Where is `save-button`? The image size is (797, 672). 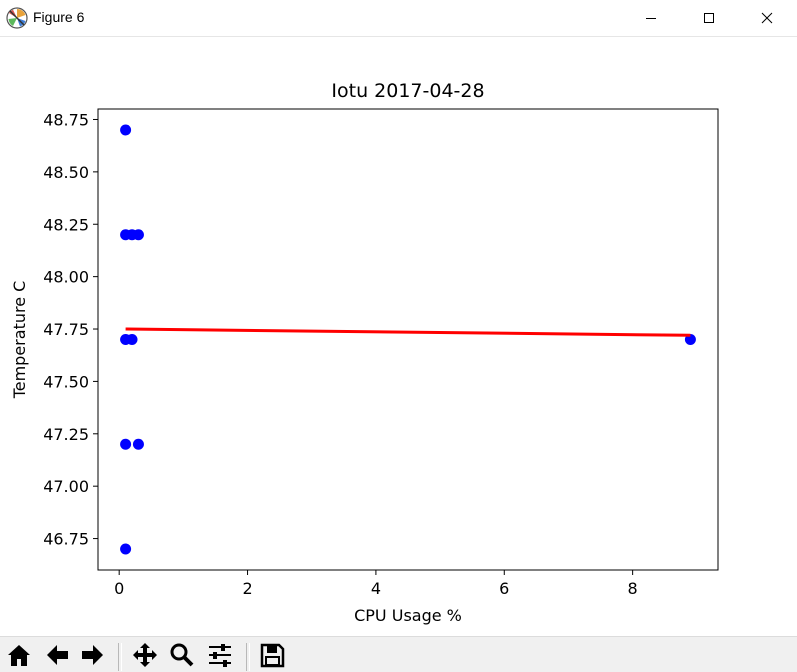
save-button is located at coordinates (272, 657).